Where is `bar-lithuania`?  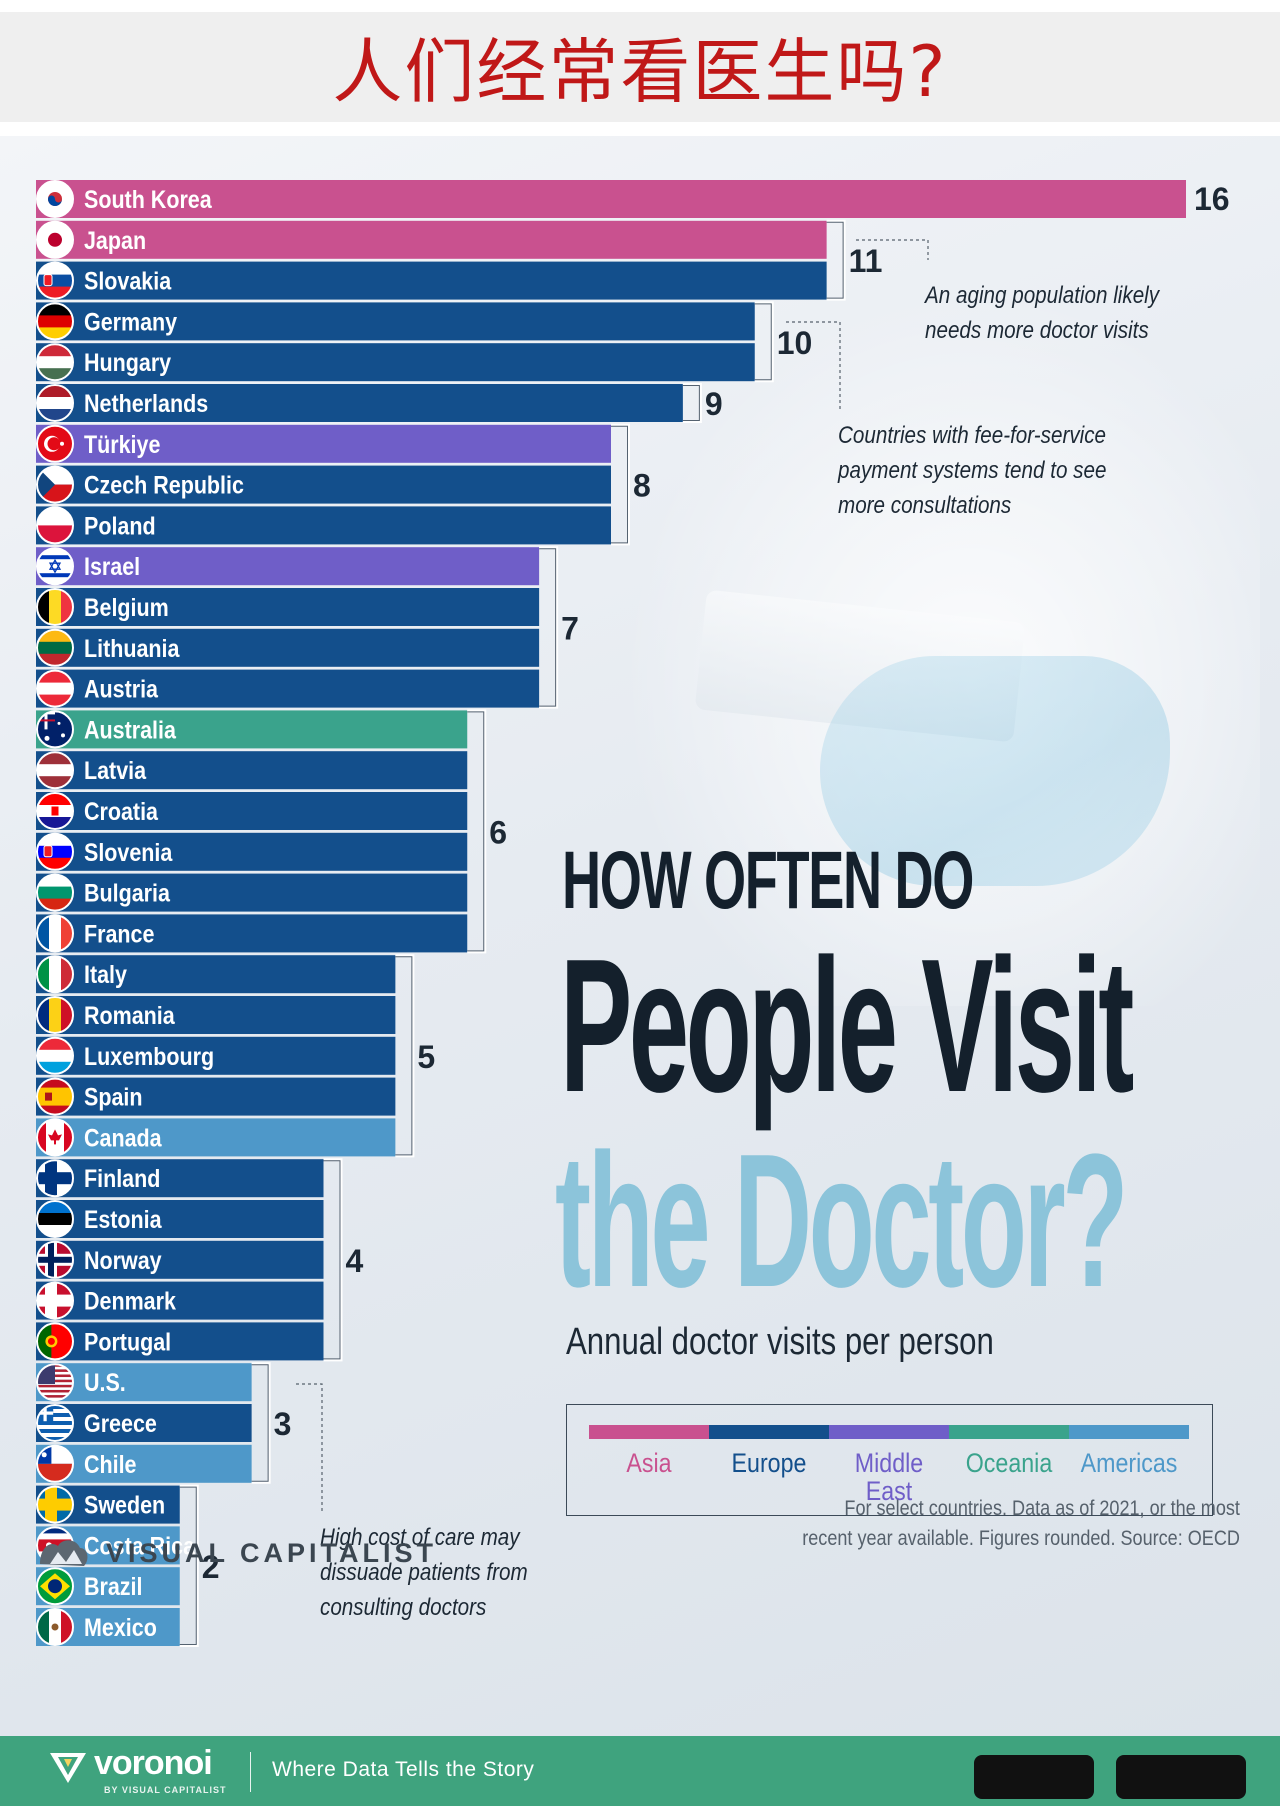
bar-lithuania is located at coordinates (288, 647).